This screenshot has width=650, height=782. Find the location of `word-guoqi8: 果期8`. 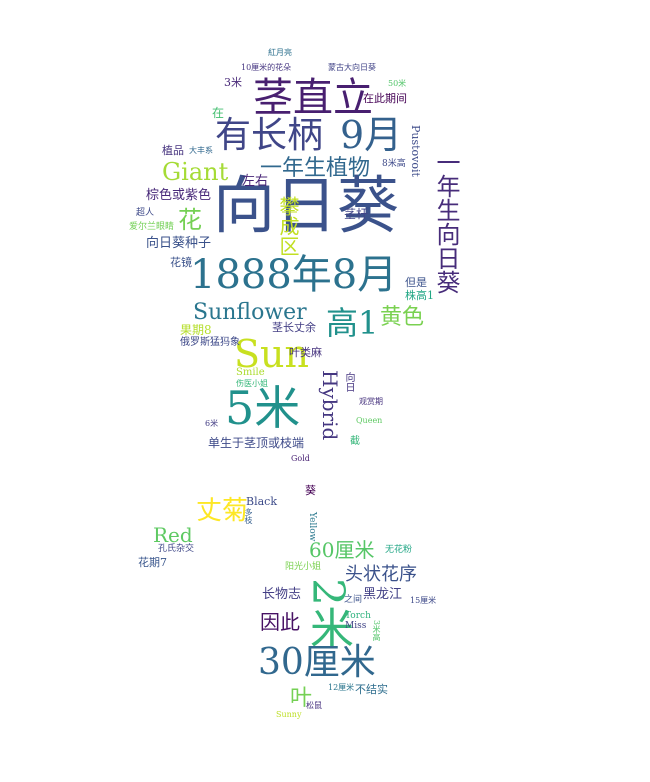

word-guoqi8: 果期8 is located at coordinates (196, 330).